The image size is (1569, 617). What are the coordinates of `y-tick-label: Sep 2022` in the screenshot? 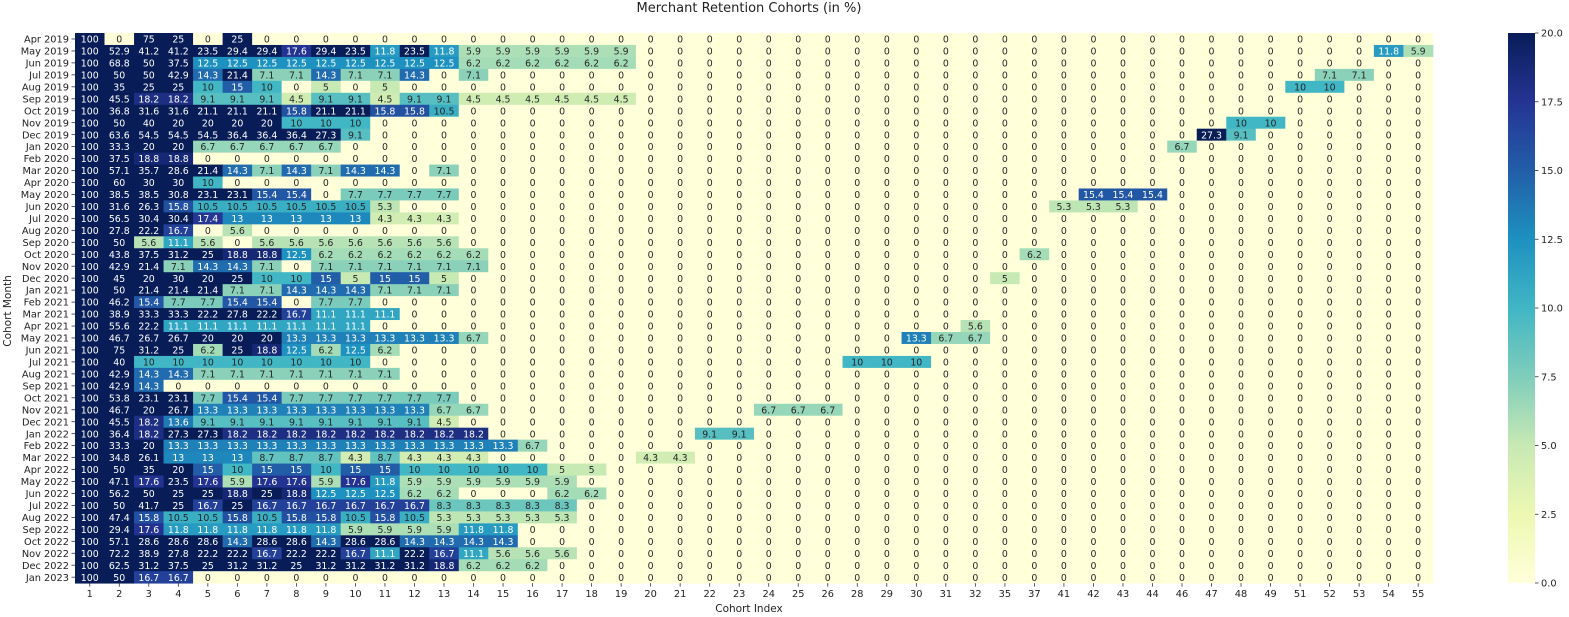 It's located at (45, 530).